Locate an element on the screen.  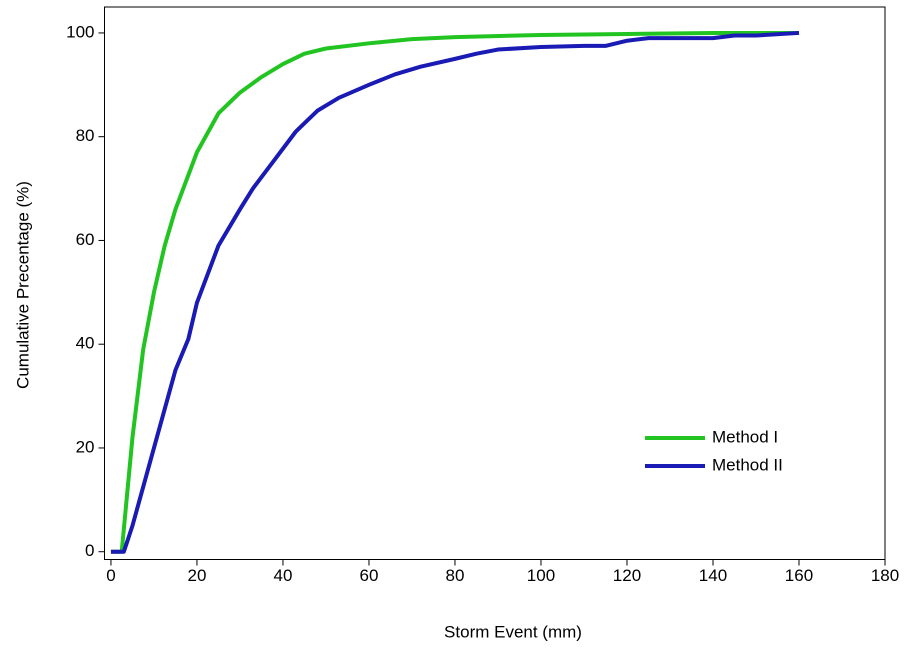
x-tick-label: 0 is located at coordinates (110, 575).